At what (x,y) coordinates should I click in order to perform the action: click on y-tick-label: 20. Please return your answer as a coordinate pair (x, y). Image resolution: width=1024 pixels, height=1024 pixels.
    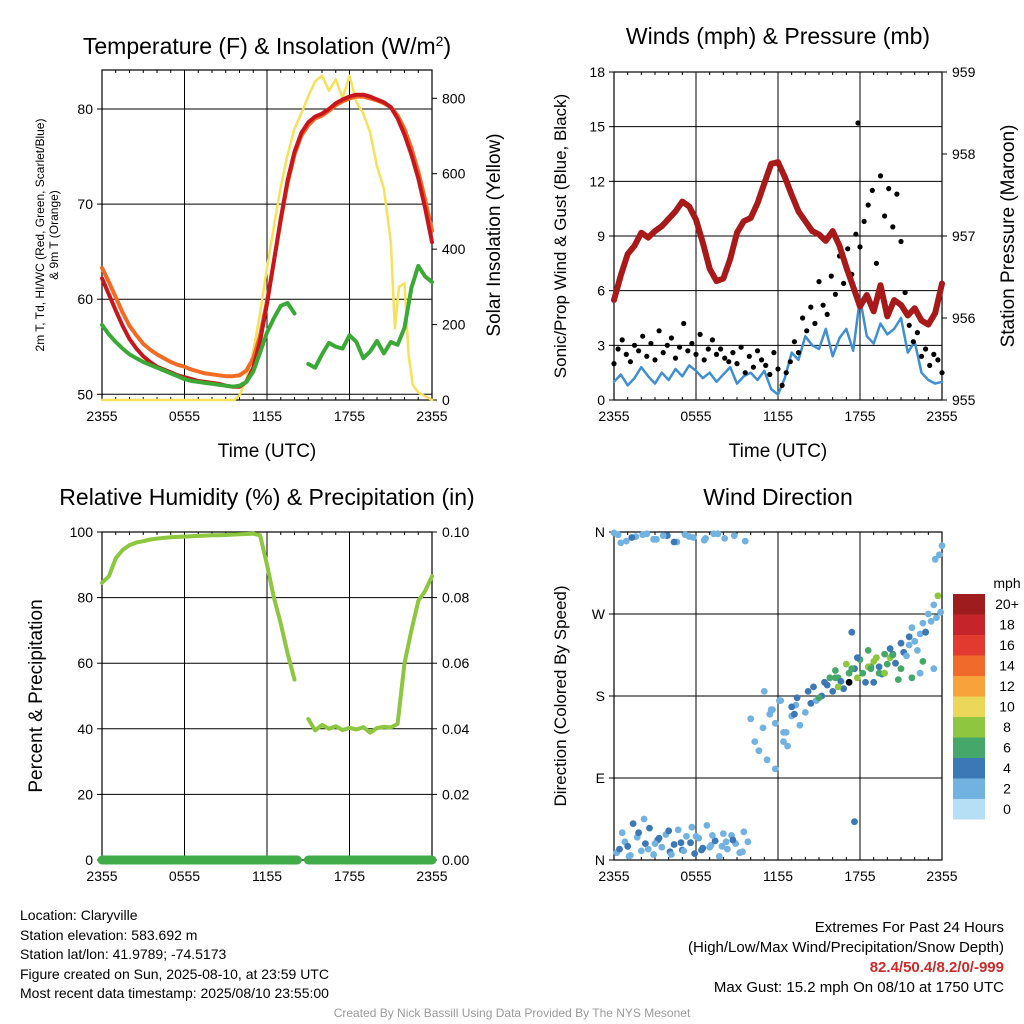
    Looking at the image, I should click on (85, 794).